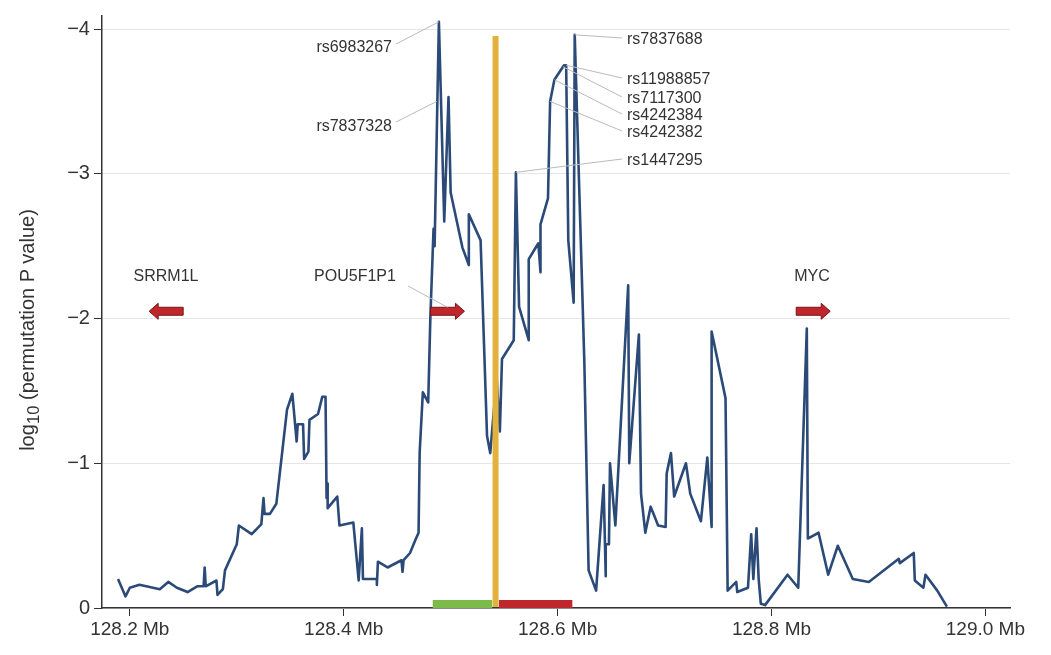 The image size is (1051, 655). I want to click on annotation: rs7117300, so click(664, 98).